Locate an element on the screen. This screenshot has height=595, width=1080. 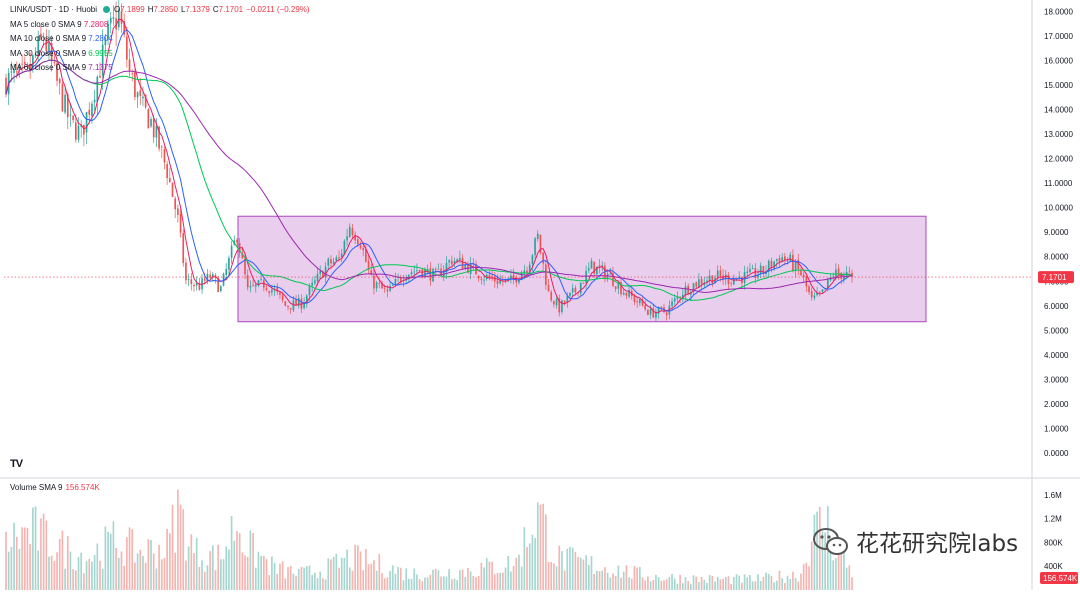
range-box is located at coordinates (582, 269).